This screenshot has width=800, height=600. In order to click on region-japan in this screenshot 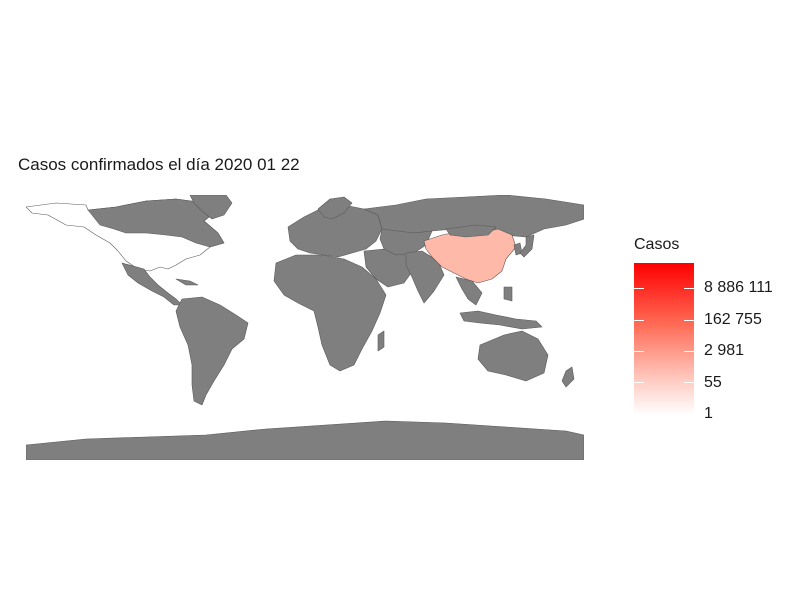, I will do `click(527, 246)`.